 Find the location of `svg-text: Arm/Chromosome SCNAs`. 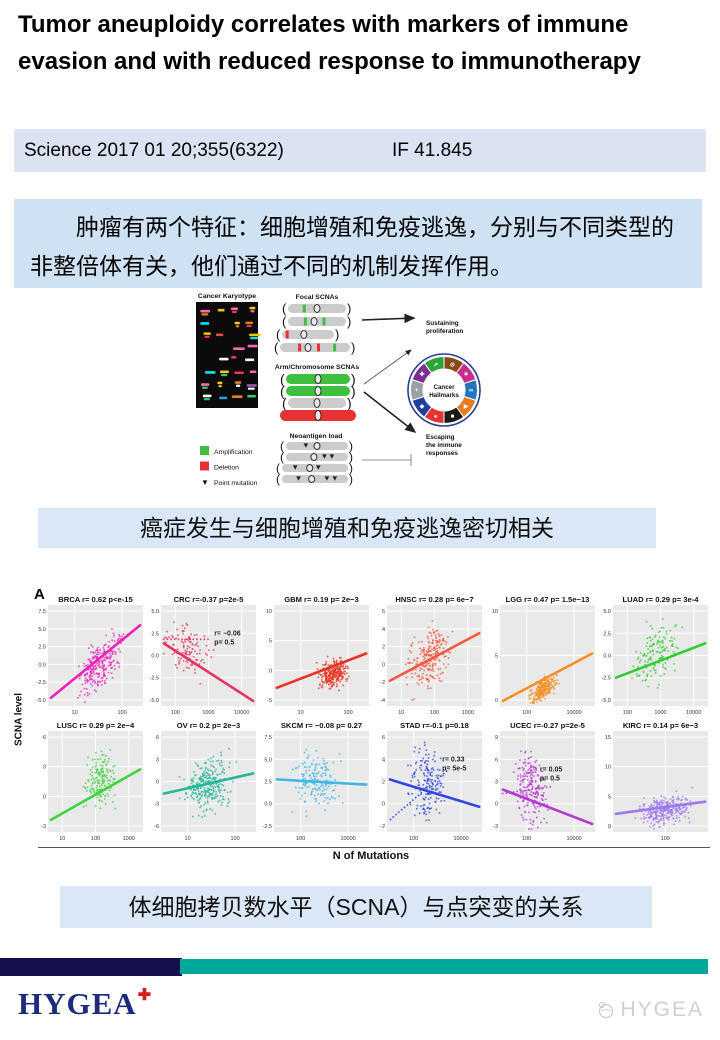

svg-text: Arm/Chromosome SCNAs is located at coordinates (317, 367).